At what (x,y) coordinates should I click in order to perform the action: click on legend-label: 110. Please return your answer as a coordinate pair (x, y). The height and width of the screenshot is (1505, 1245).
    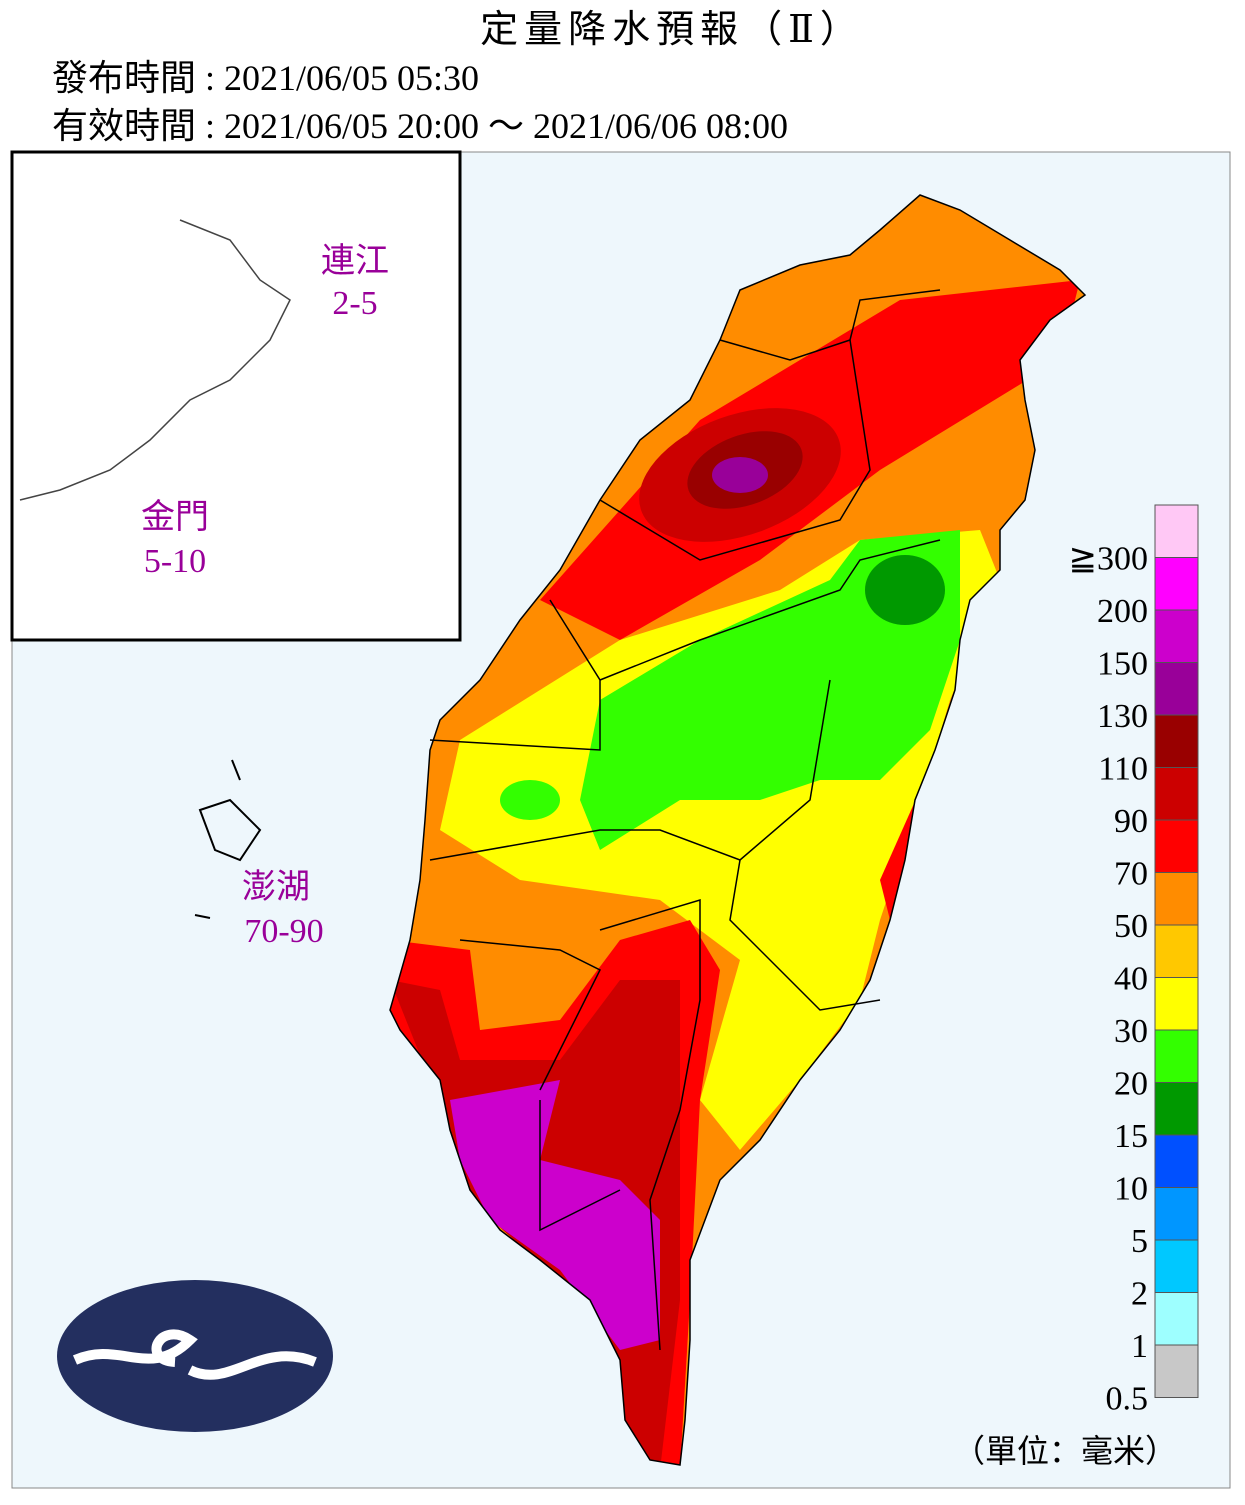
    Looking at the image, I should click on (1123, 769).